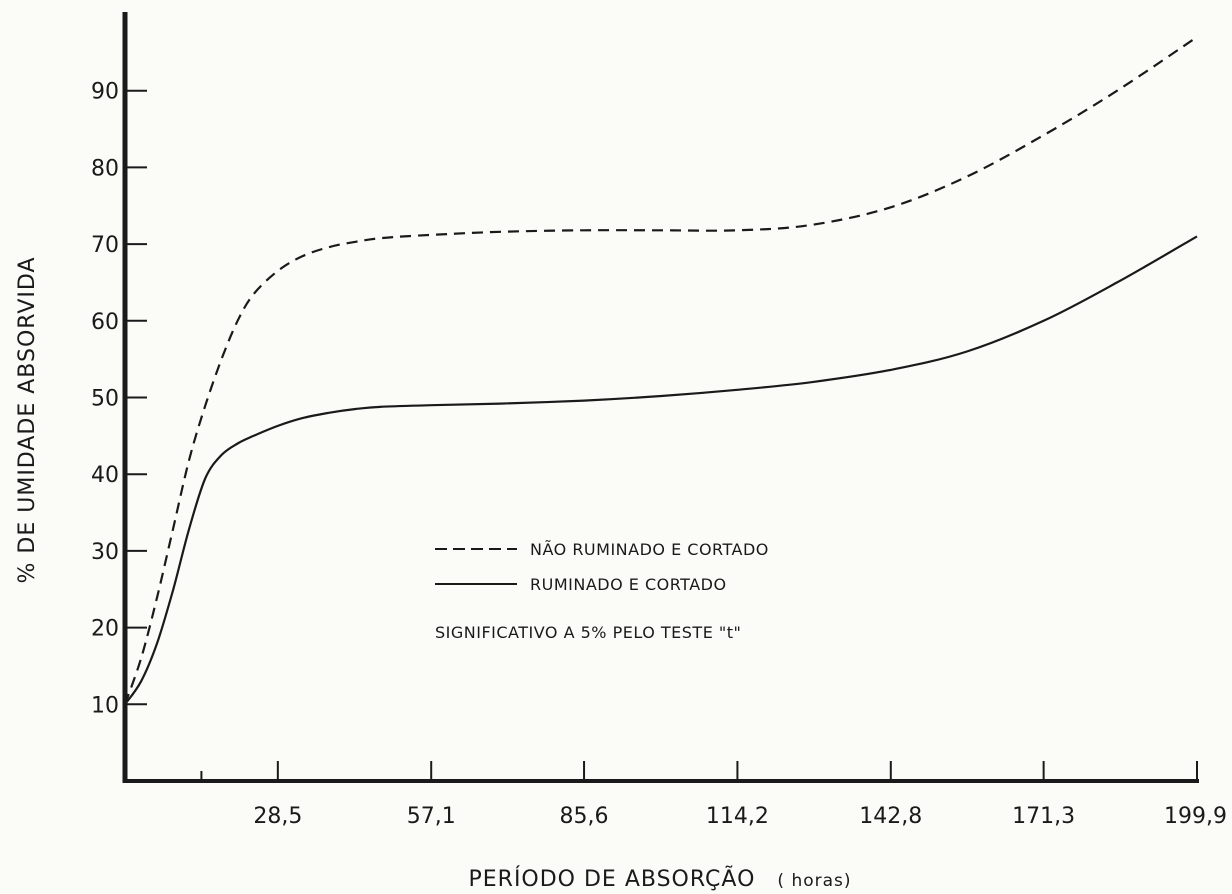  Describe the element at coordinates (890, 816) in the screenshot. I see `x-tick-label: 142,8` at that location.